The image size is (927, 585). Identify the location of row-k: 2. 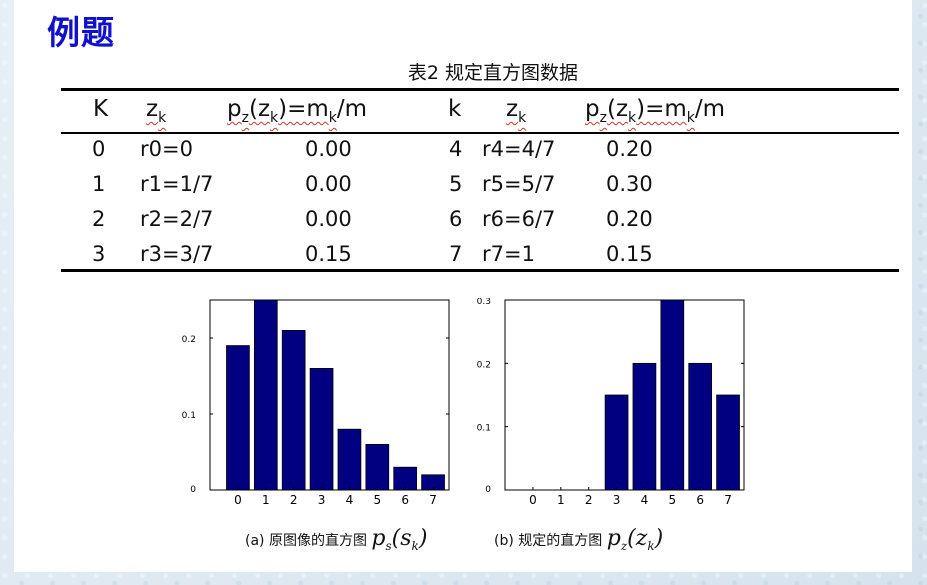
(99, 219).